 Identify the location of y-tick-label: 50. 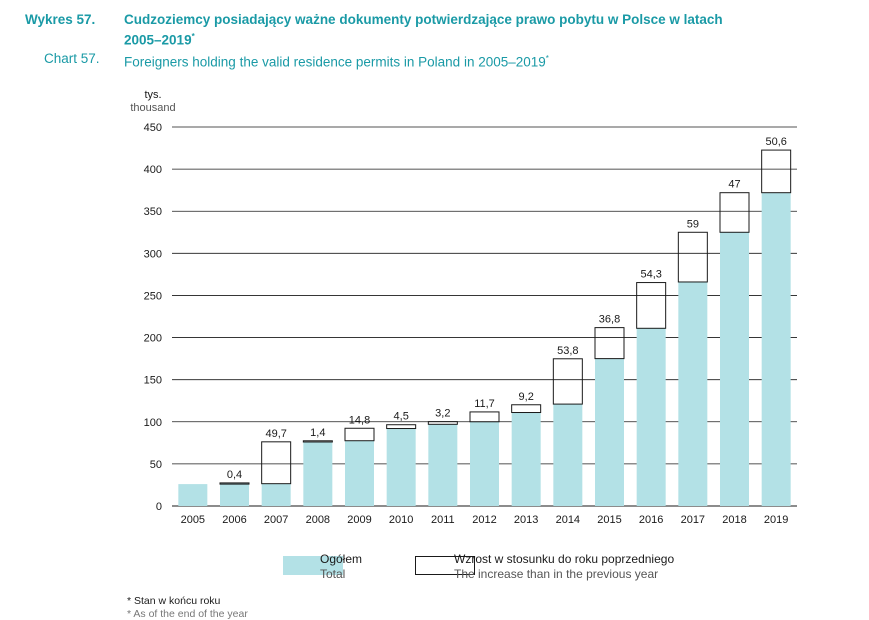
(156, 465).